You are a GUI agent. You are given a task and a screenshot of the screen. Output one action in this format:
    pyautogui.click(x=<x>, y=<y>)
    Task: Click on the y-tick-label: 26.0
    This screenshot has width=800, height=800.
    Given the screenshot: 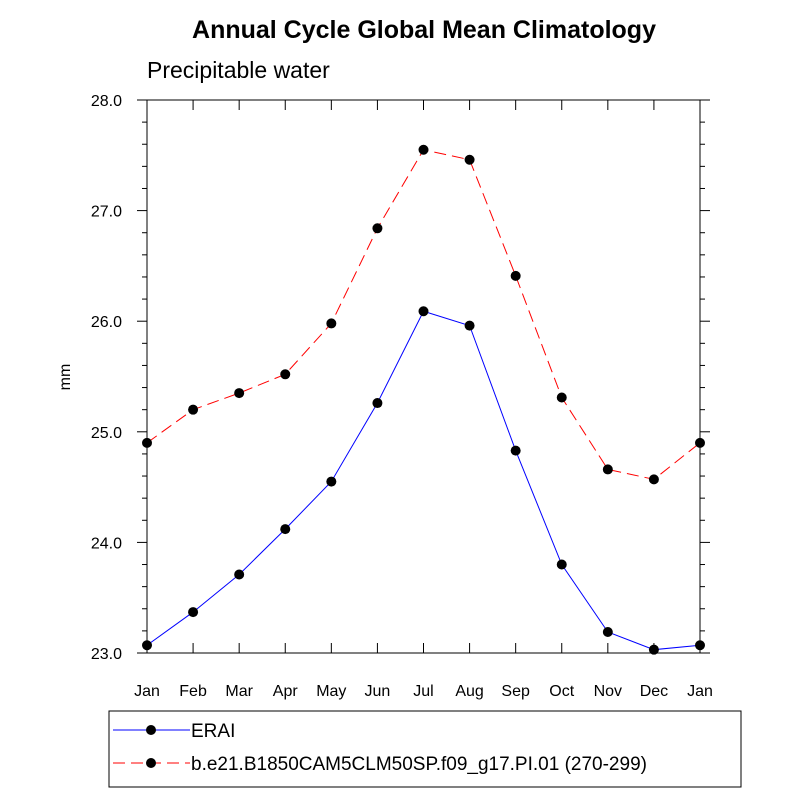 What is the action you would take?
    pyautogui.click(x=106, y=322)
    